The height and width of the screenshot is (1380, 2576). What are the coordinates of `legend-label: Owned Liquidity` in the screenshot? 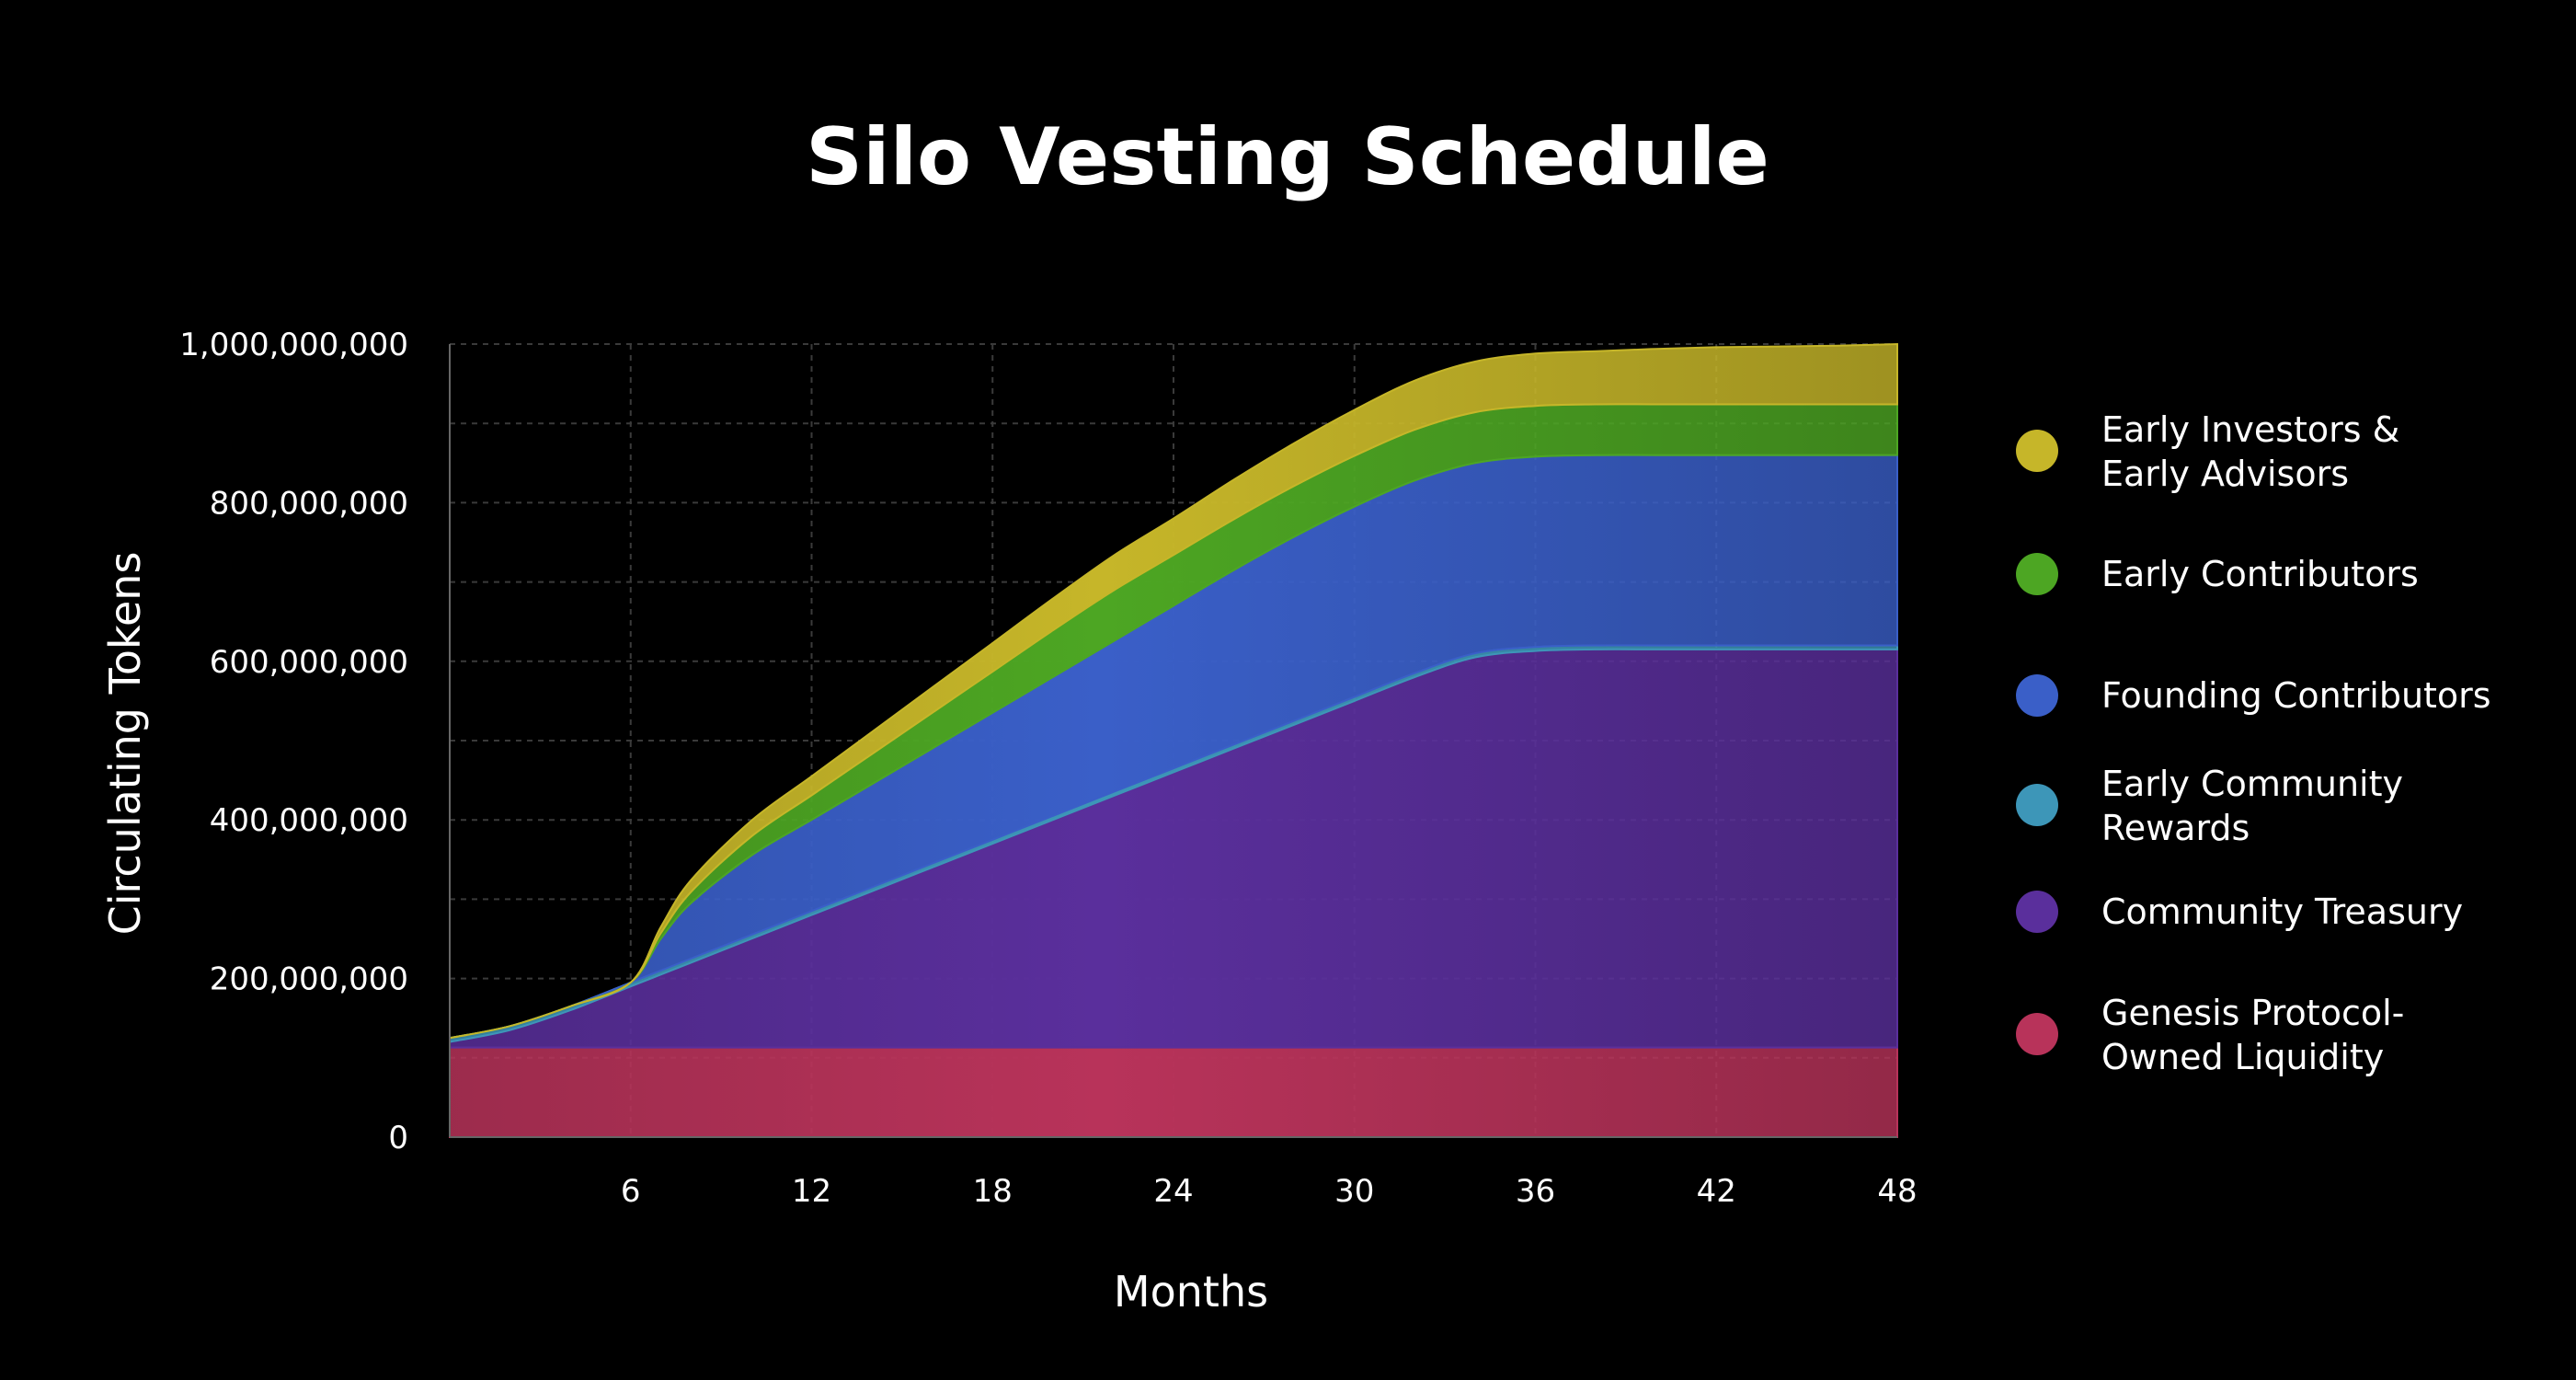 It's located at (2242, 1057).